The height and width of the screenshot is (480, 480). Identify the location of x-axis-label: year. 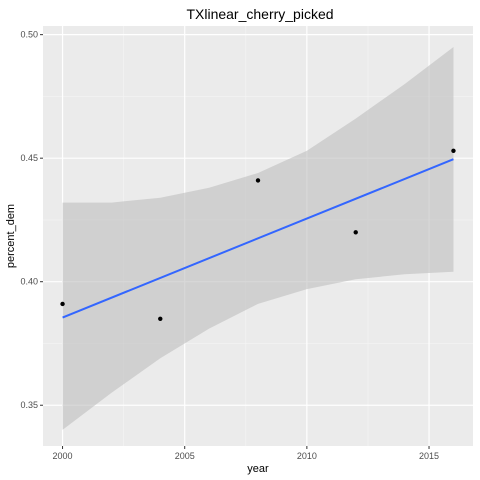
(258, 469).